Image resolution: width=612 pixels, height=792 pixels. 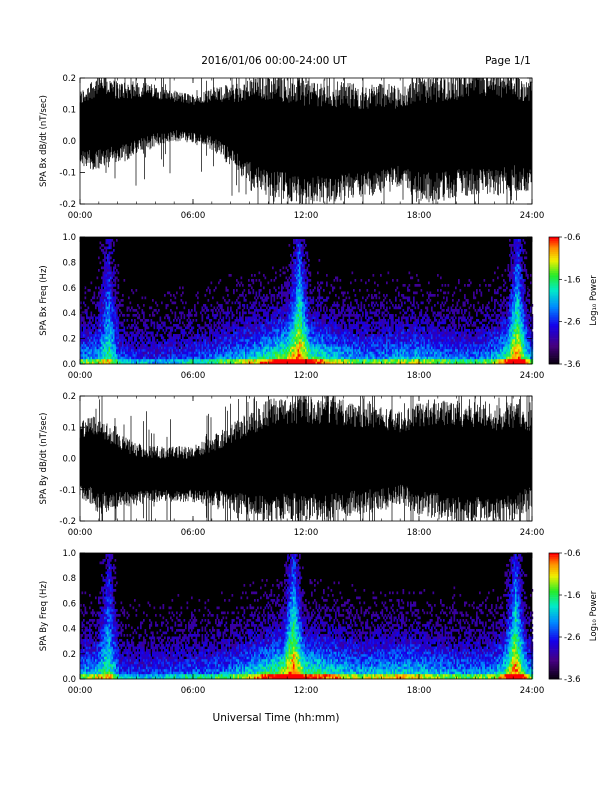 What do you see at coordinates (276, 718) in the screenshot?
I see `x-axis-label: Universal Time (hh:mm)` at bounding box center [276, 718].